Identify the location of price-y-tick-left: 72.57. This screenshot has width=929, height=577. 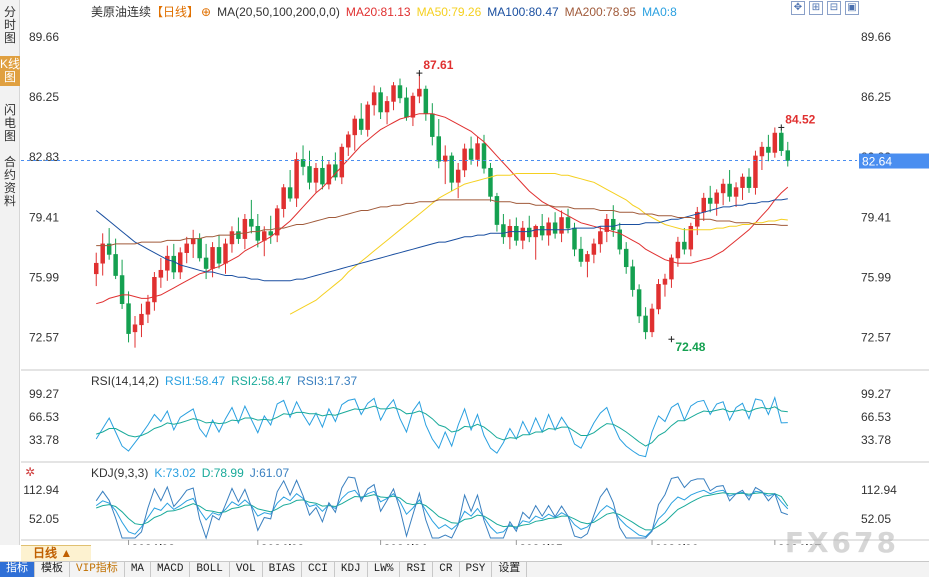
(44, 338).